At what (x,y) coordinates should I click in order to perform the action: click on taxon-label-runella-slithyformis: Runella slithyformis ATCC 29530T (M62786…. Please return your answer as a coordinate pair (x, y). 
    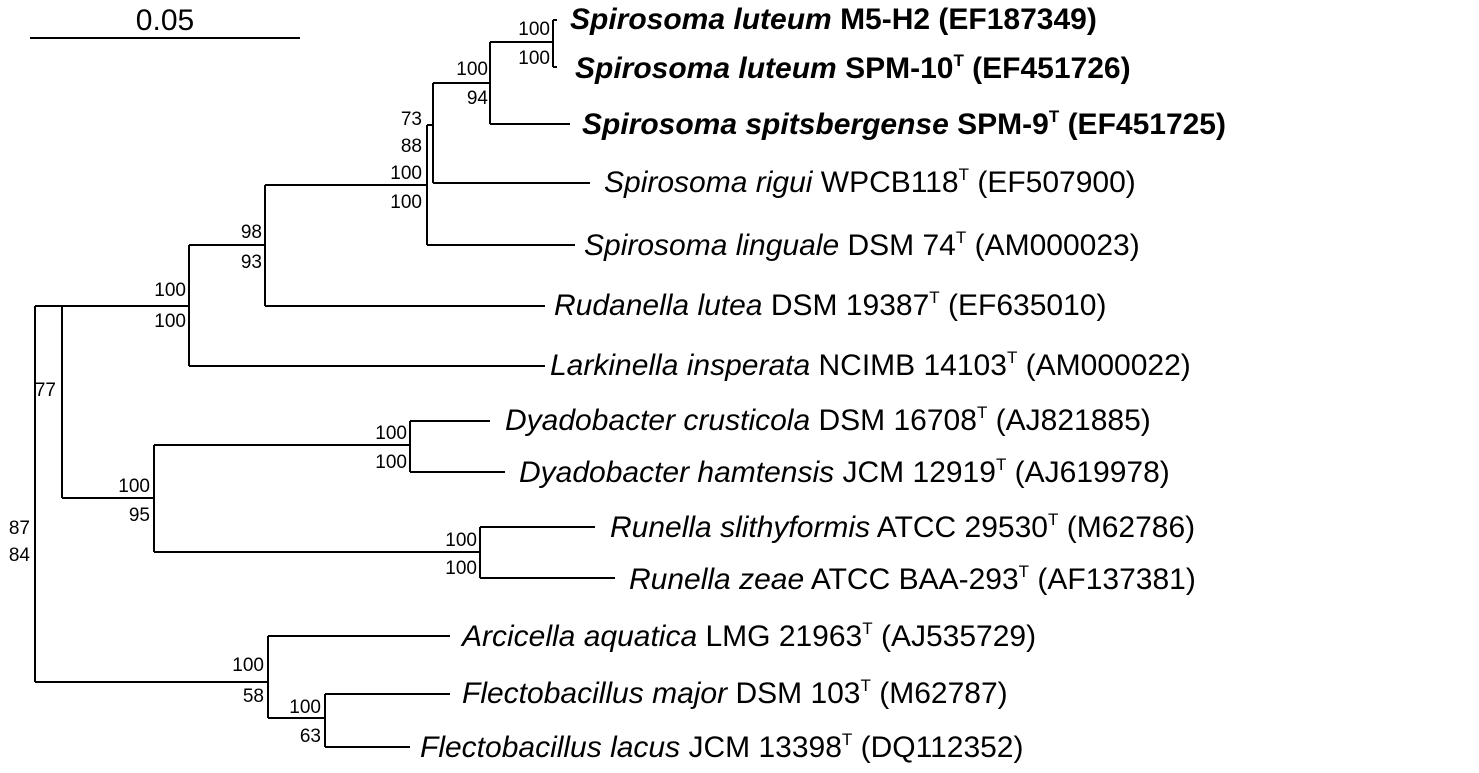
    Looking at the image, I should click on (902, 528).